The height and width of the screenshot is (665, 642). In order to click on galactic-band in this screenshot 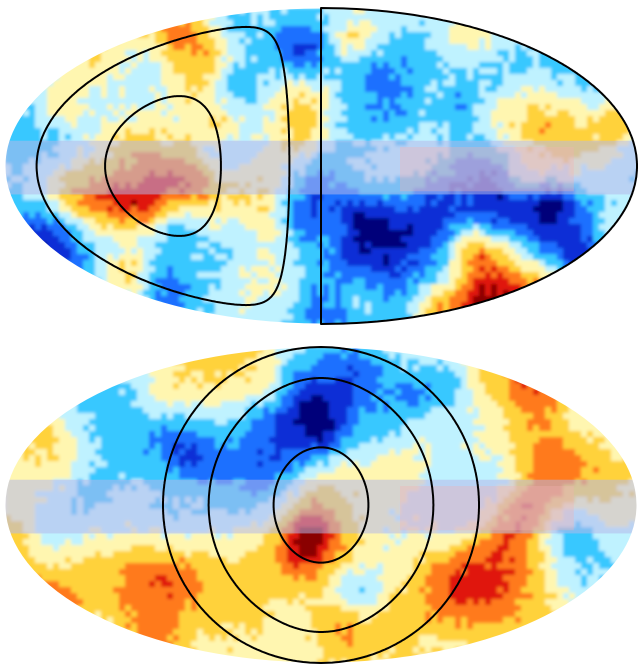, I will do `click(321, 506)`.